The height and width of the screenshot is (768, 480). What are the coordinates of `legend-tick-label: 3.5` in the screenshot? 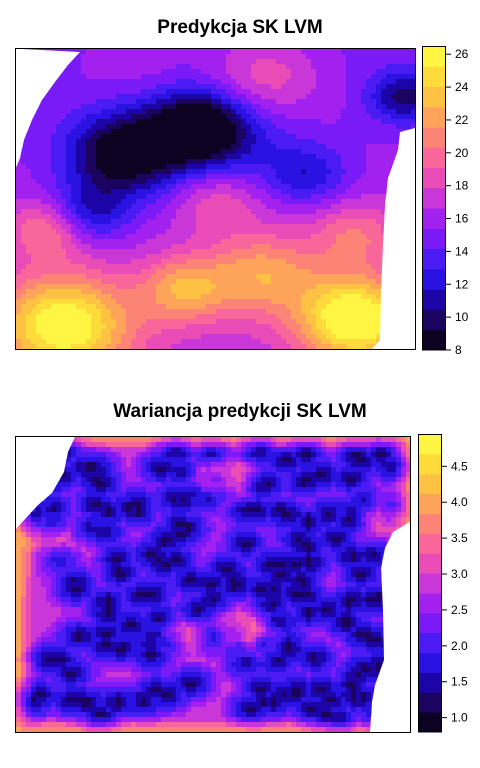 It's located at (459, 538).